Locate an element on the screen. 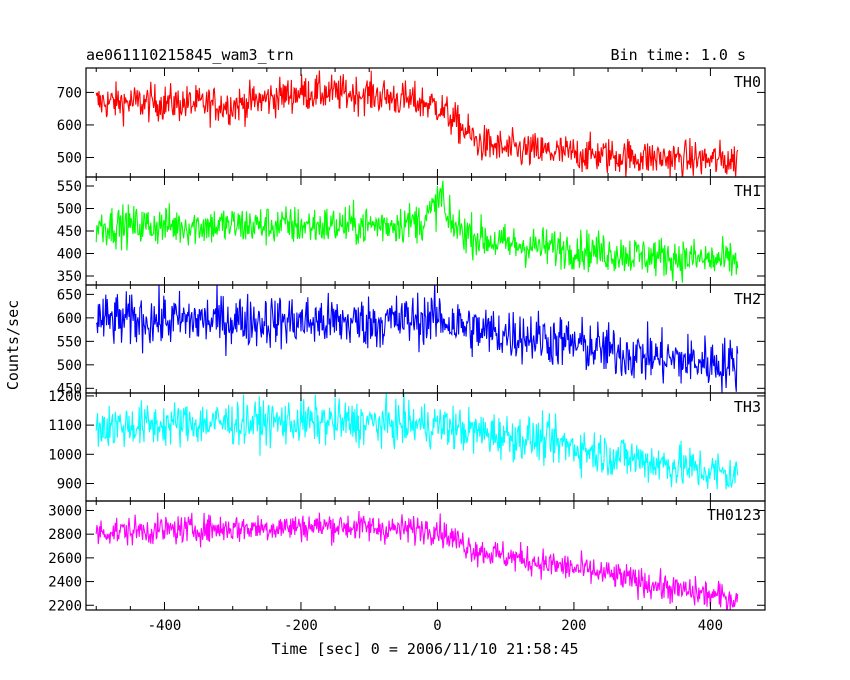 The width and height of the screenshot is (850, 680). y-tick-label: 2200 is located at coordinates (65, 606).